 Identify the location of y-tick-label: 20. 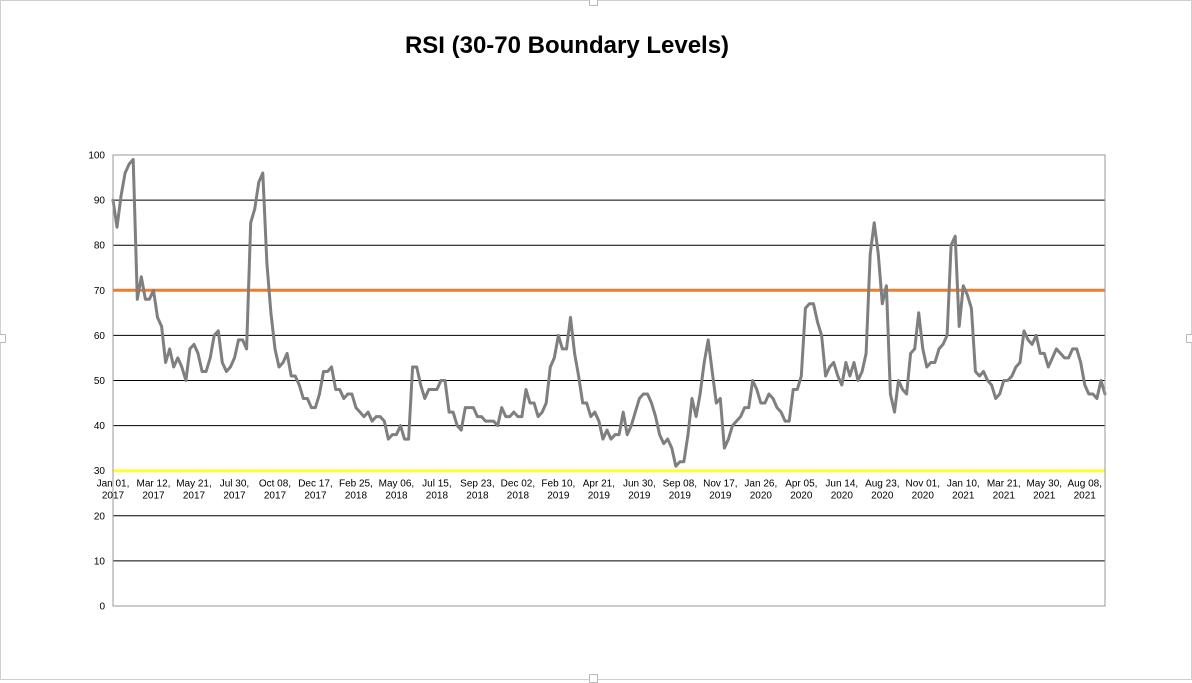
(100, 516).